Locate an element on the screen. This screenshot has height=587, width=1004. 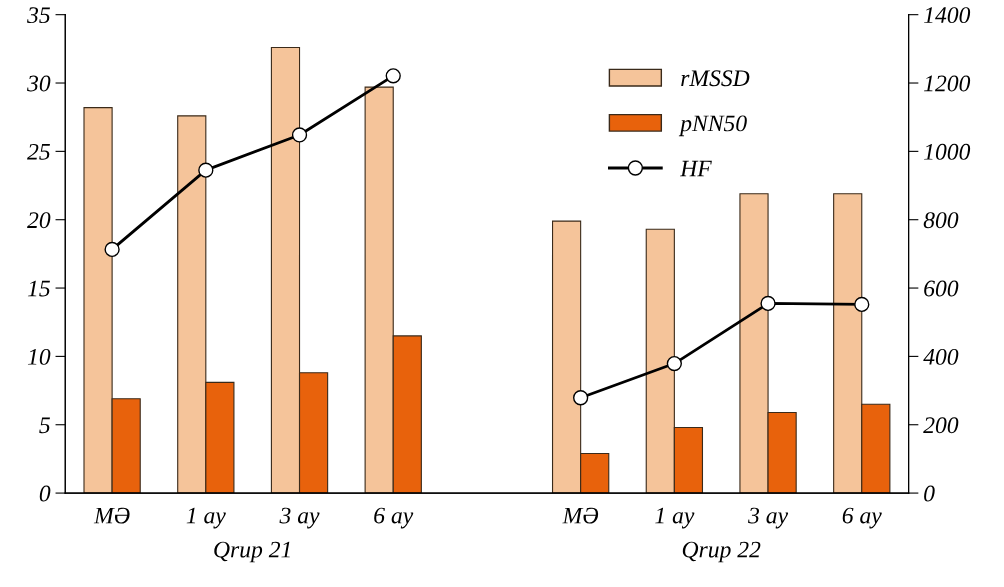
y2-tick-label: 0 is located at coordinates (929, 493).